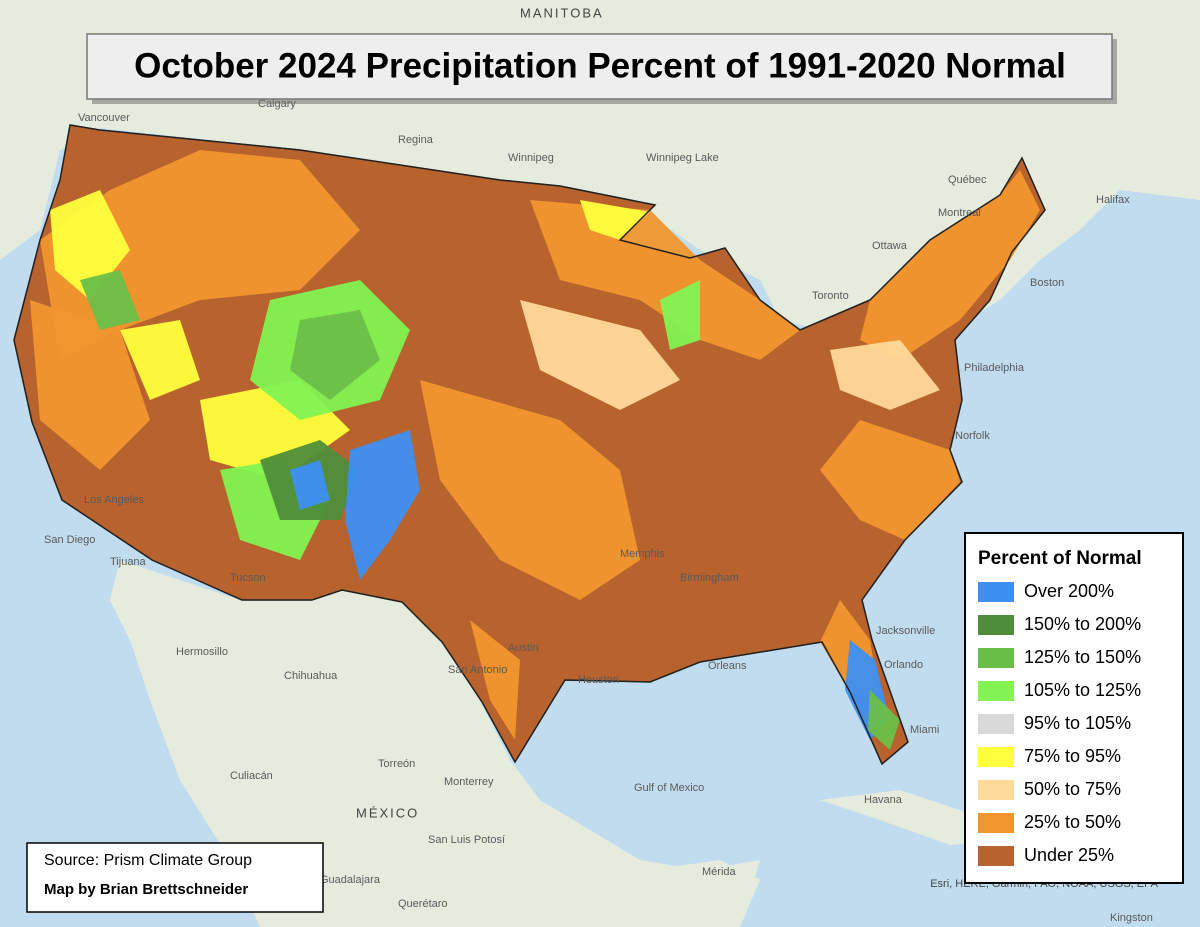 The width and height of the screenshot is (1200, 927). Describe the element at coordinates (148, 860) in the screenshot. I see `source: Source: Prism Climate Group` at that location.